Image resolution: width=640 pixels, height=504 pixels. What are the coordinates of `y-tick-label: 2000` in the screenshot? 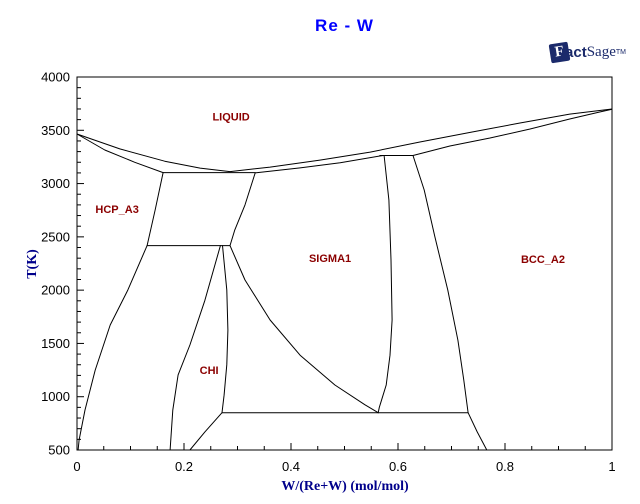 It's located at (55, 290).